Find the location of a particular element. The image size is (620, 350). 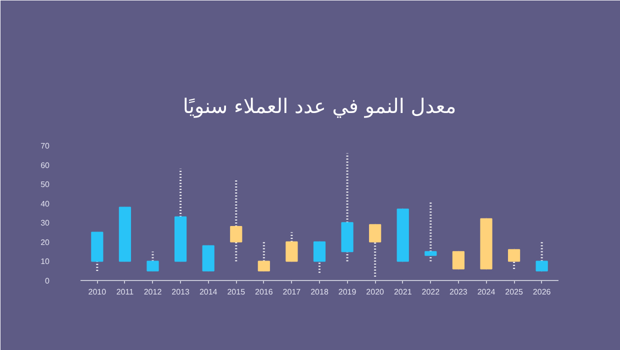

x-tick-label: 2015 is located at coordinates (236, 292).